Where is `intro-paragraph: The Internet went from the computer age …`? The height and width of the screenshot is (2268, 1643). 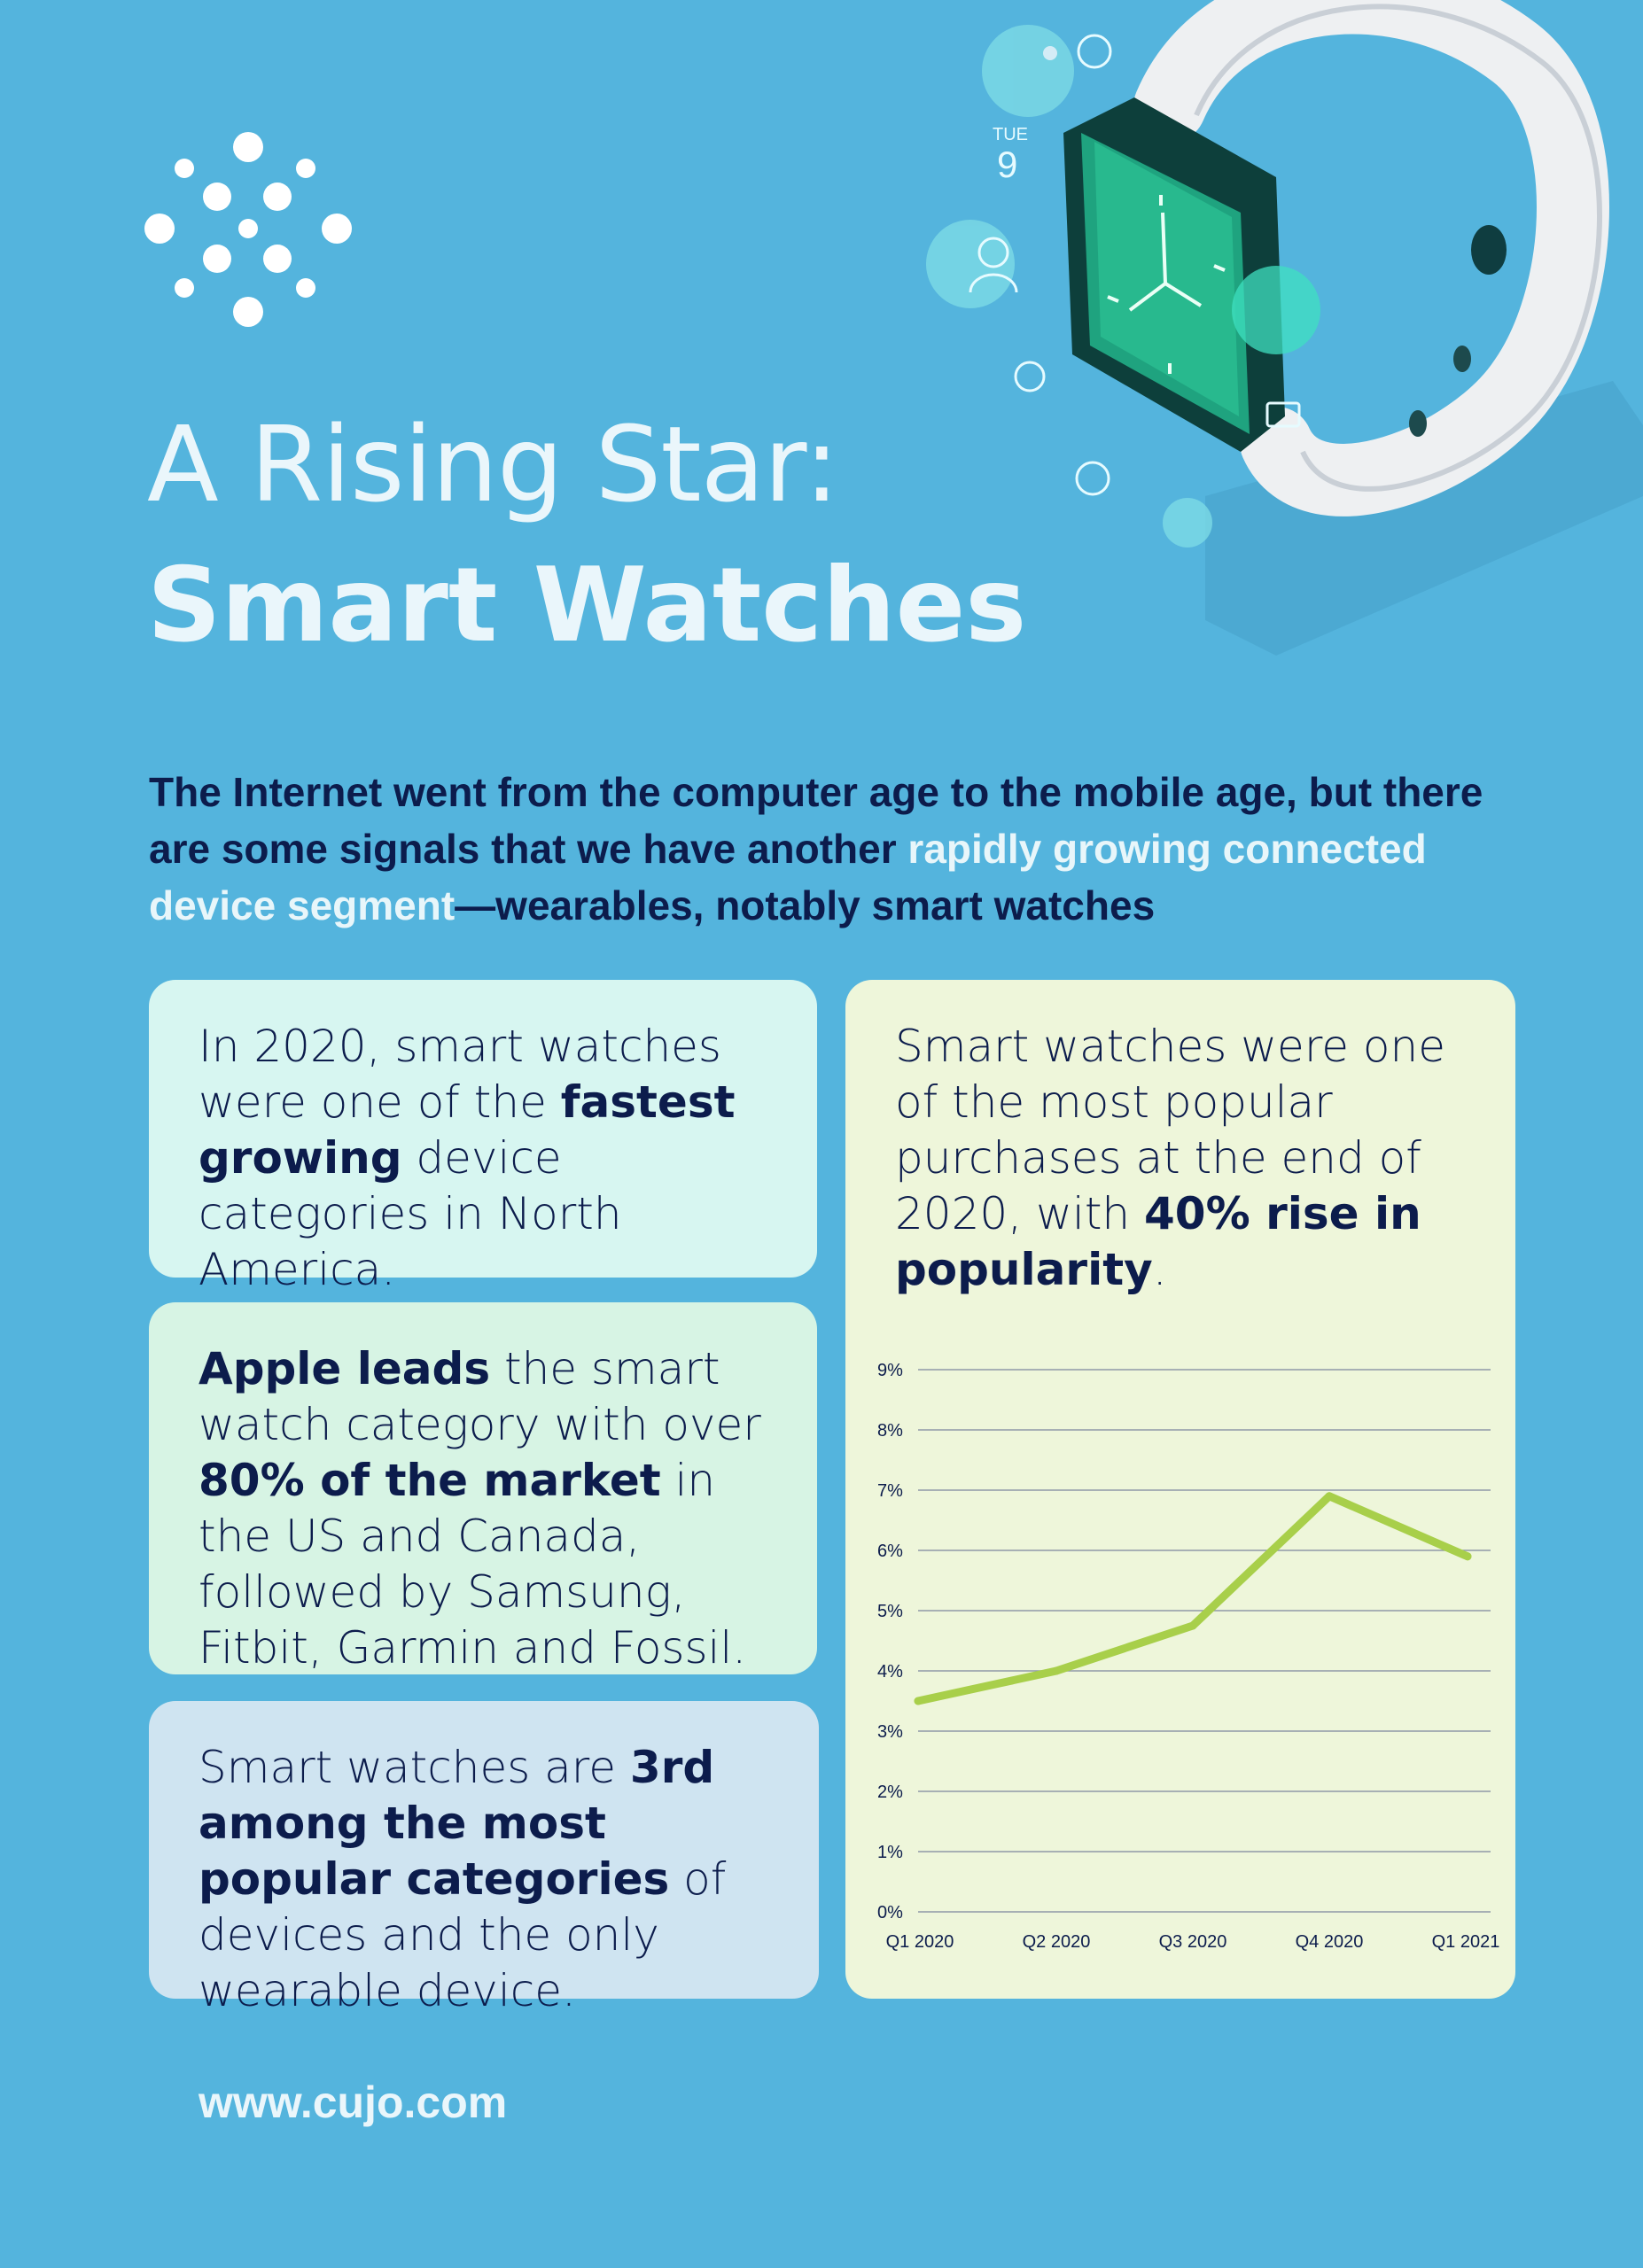 intro-paragraph: The Internet went from the computer age … is located at coordinates (840, 849).